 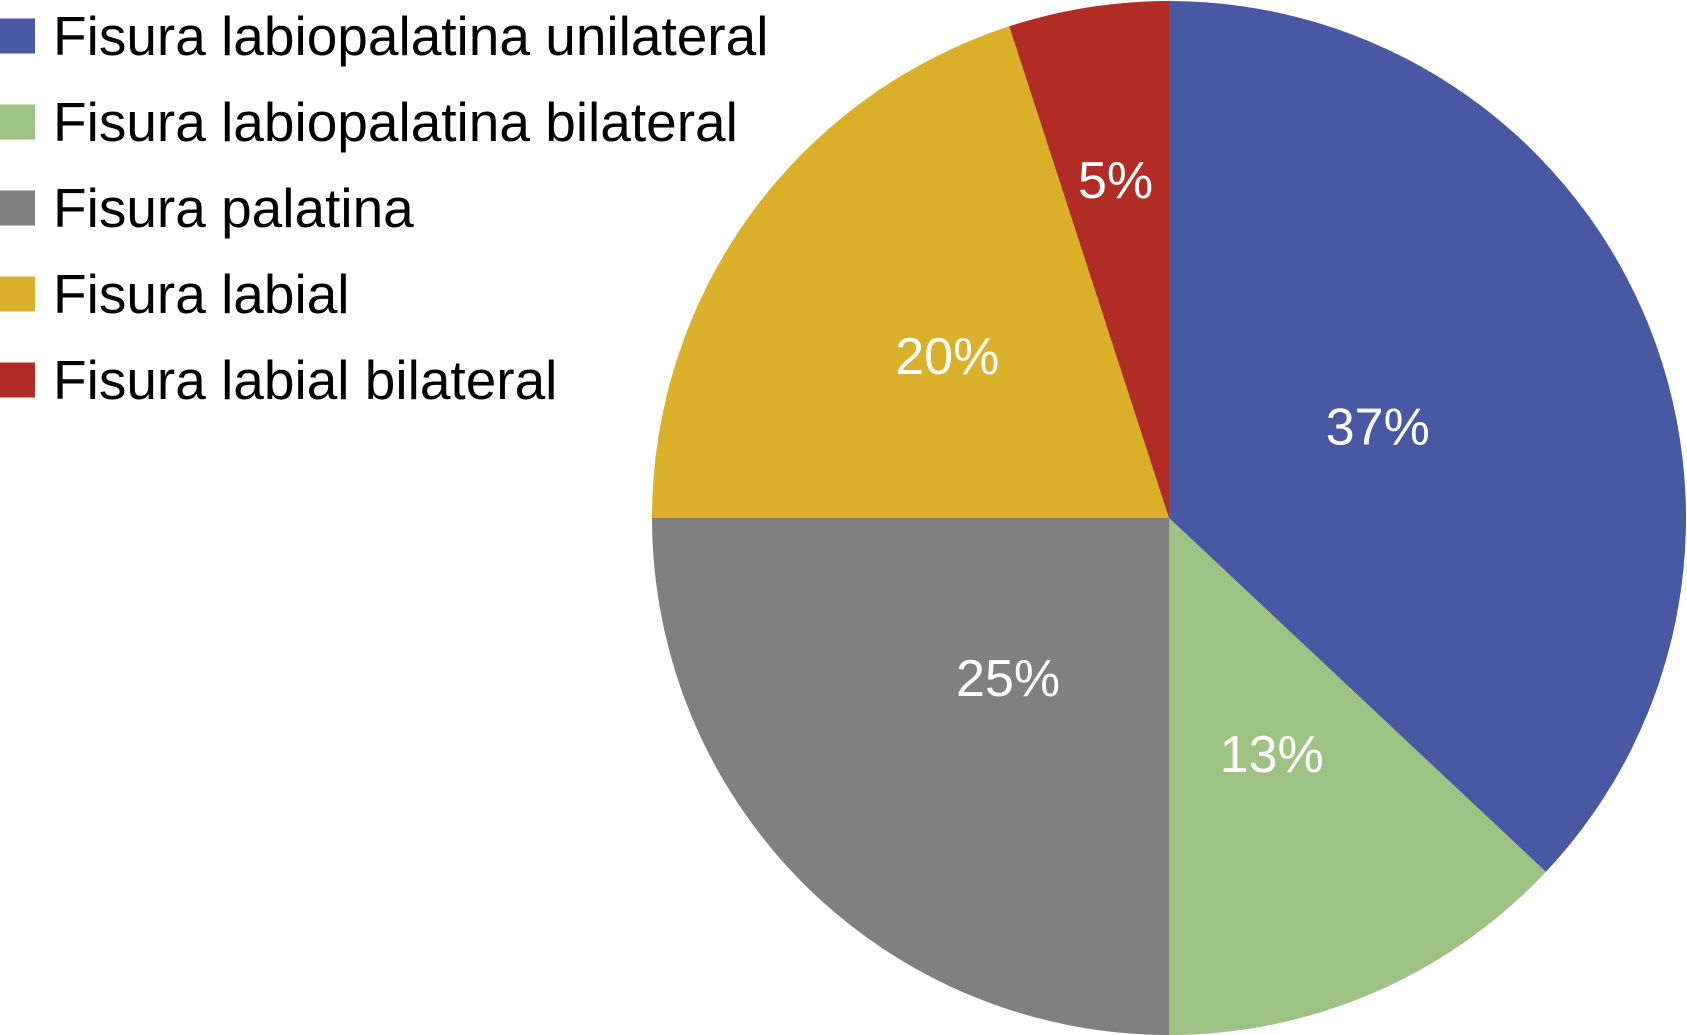 What do you see at coordinates (233, 208) in the screenshot?
I see `legend-label-fisura-palatina: Fisura palatina` at bounding box center [233, 208].